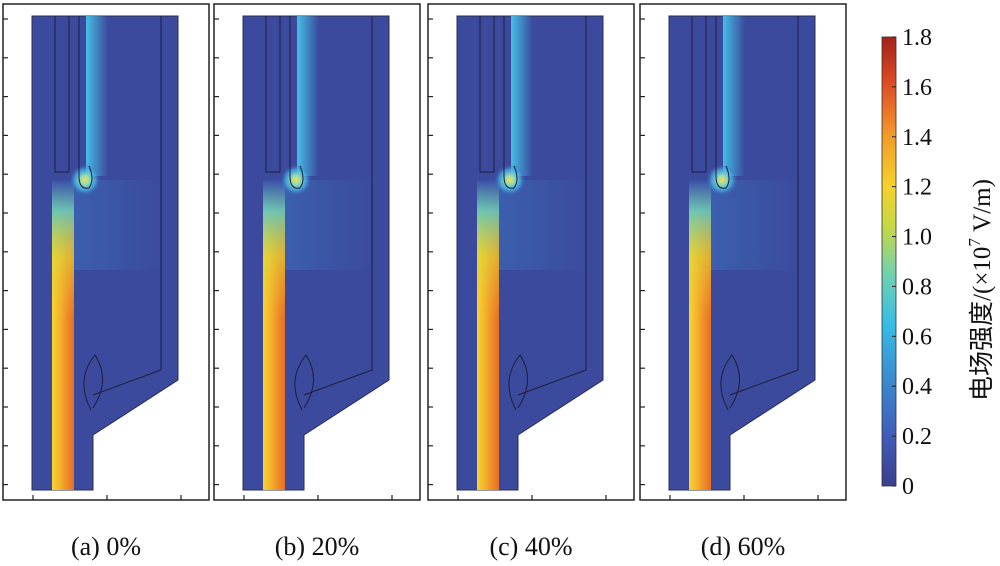 The width and height of the screenshot is (1000, 566). What do you see at coordinates (908, 487) in the screenshot?
I see `colorbar-tick-label: 0` at bounding box center [908, 487].